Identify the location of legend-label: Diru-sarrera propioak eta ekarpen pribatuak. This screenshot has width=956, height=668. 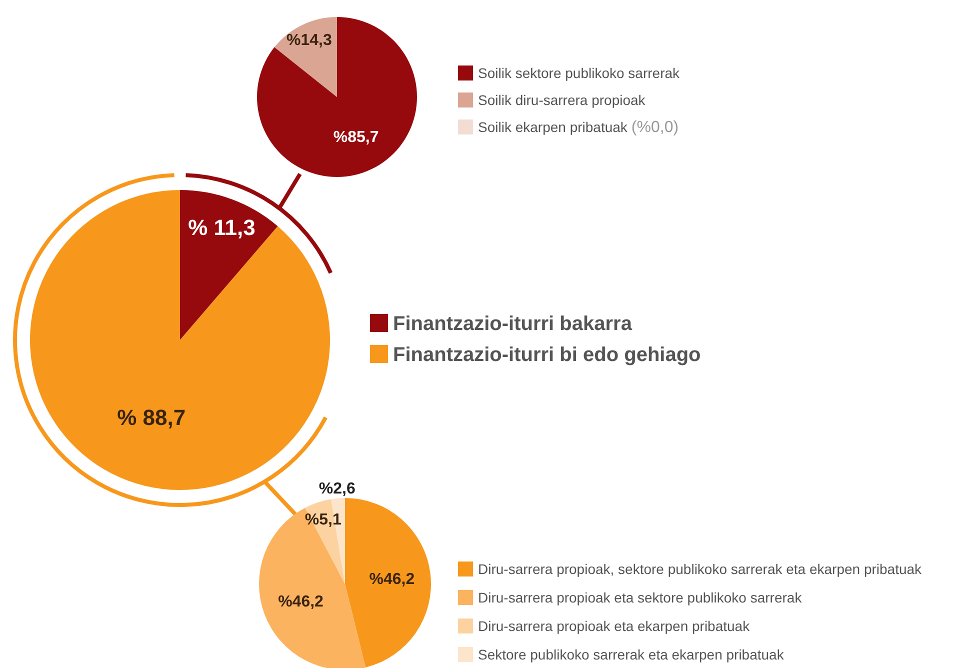
(614, 626).